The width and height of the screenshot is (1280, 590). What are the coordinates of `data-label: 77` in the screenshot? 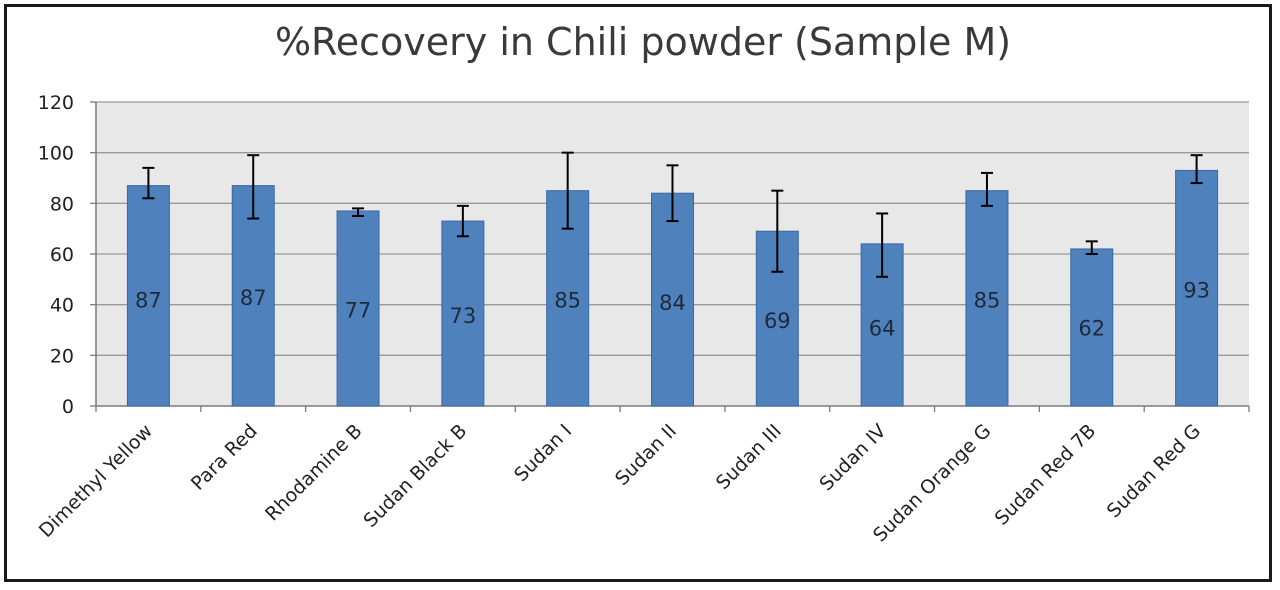 It's located at (358, 311).